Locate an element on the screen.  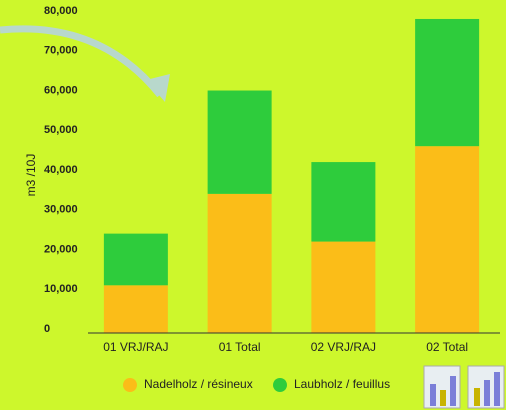
arrow-decoration is located at coordinates (81, 61).